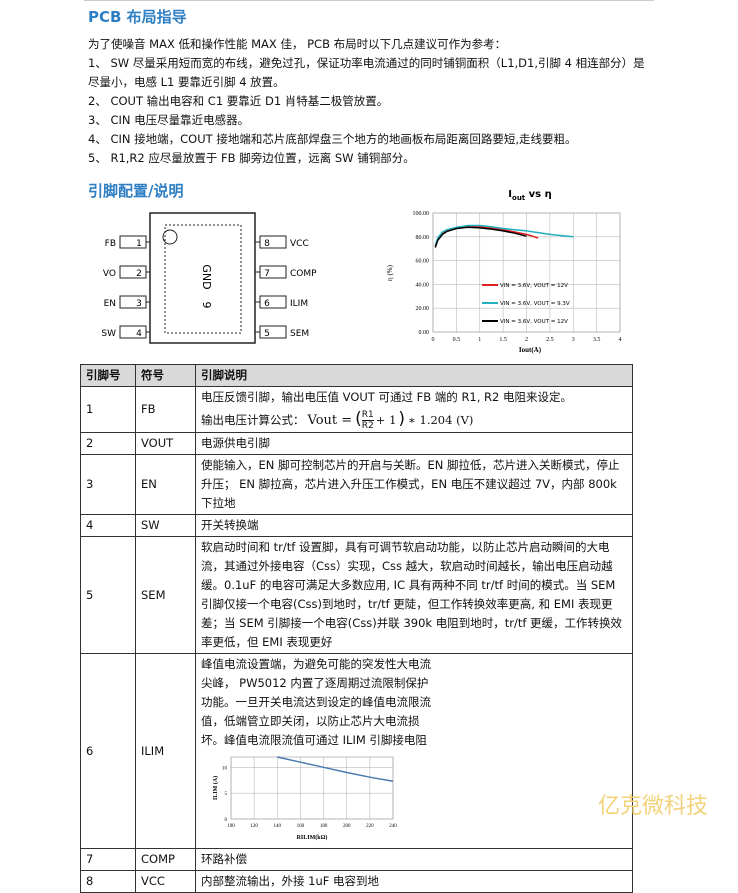  I want to click on pin-num: 5, so click(267, 334).